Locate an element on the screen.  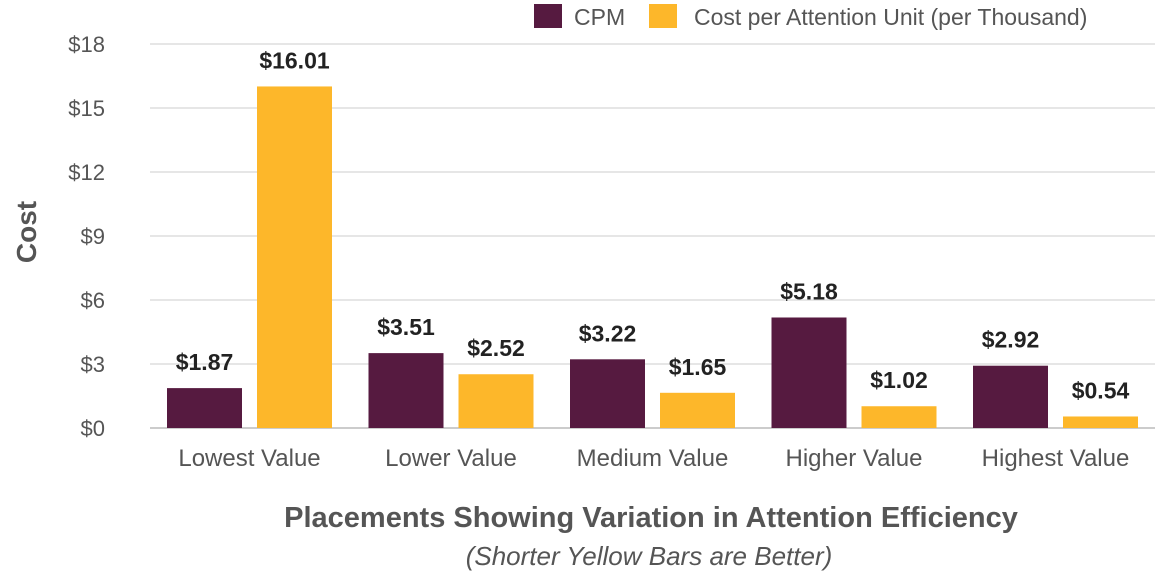
x-category-label: Highest Value is located at coordinates (1056, 458).